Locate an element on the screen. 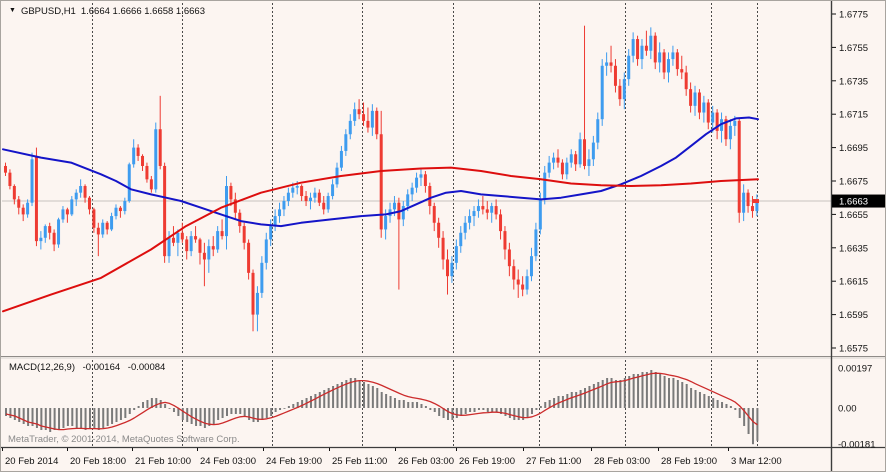 The width and height of the screenshot is (886, 472). current-price-value: 1.6663 is located at coordinates (853, 202).